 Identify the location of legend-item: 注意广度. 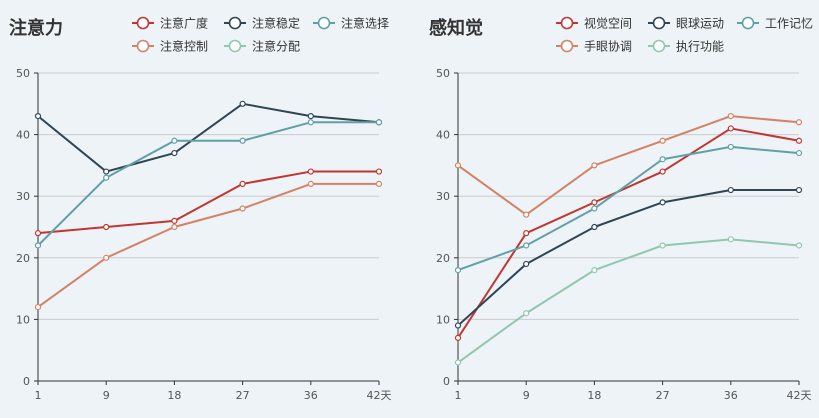
(170, 23).